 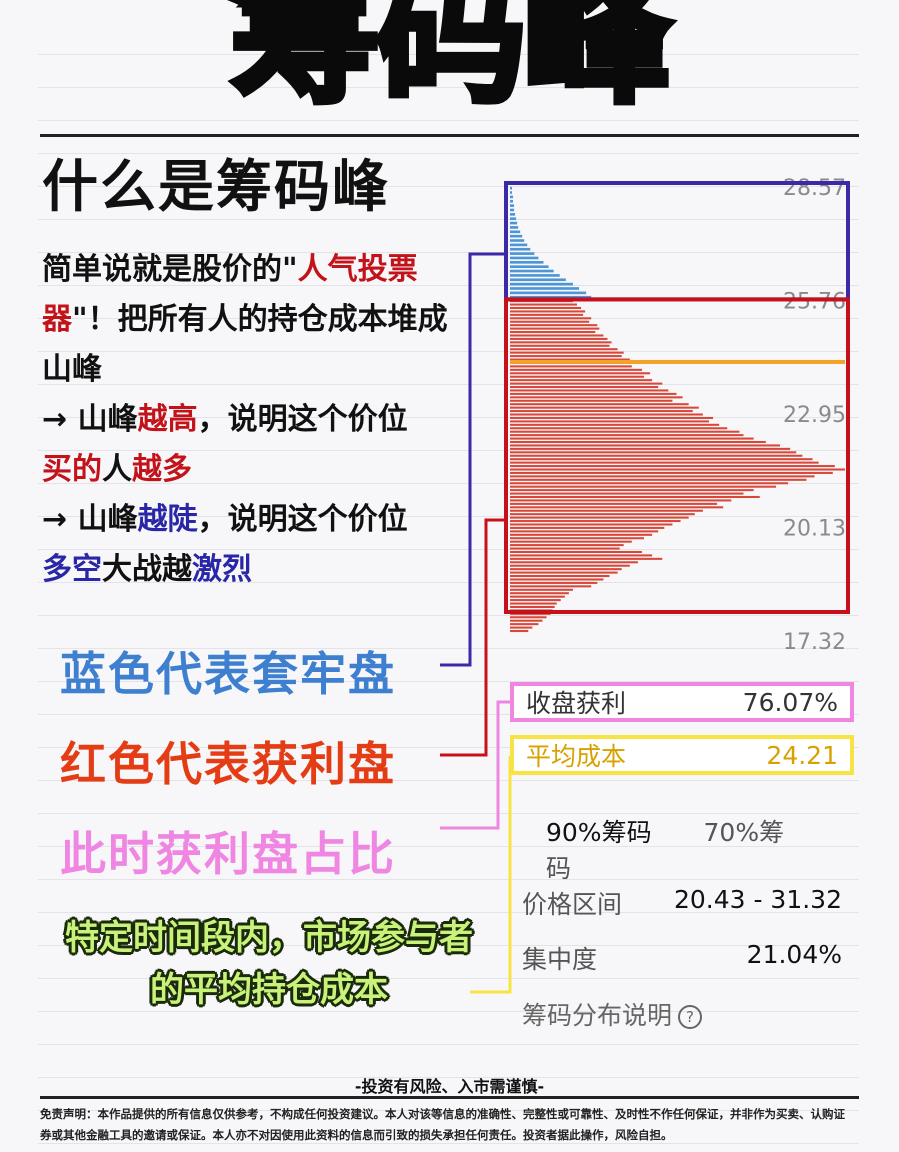 What do you see at coordinates (814, 529) in the screenshot?
I see `price-tick-label: 20.13` at bounding box center [814, 529].